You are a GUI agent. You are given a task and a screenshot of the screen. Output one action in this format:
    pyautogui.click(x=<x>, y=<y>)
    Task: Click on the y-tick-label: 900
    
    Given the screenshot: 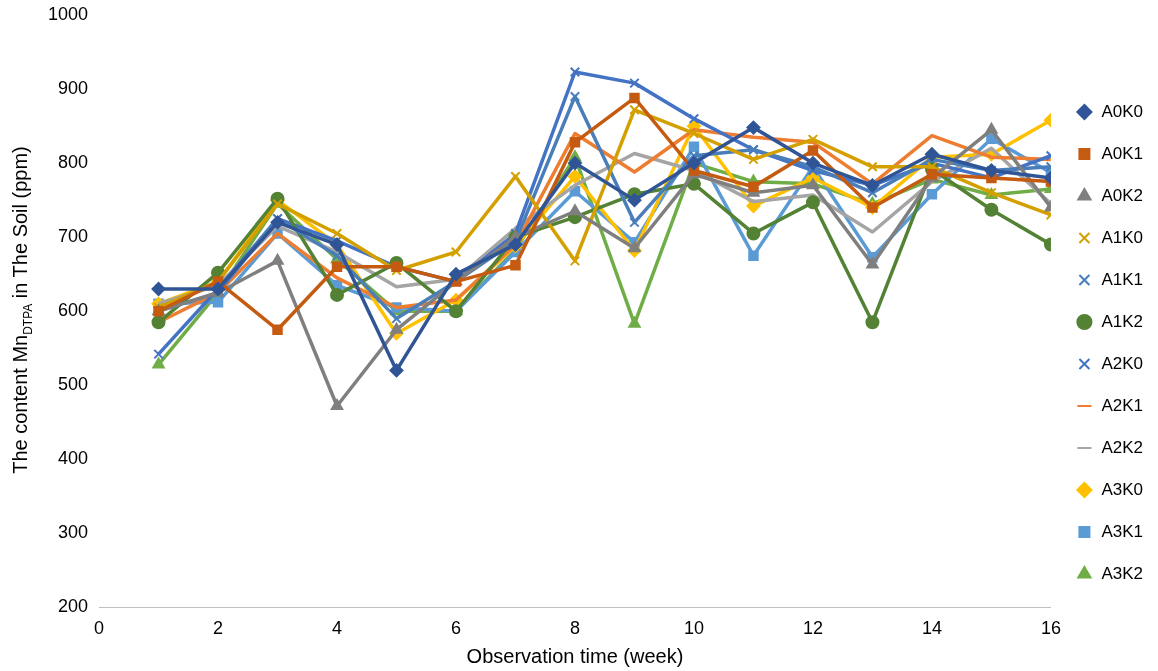 What is the action you would take?
    pyautogui.click(x=73, y=88)
    